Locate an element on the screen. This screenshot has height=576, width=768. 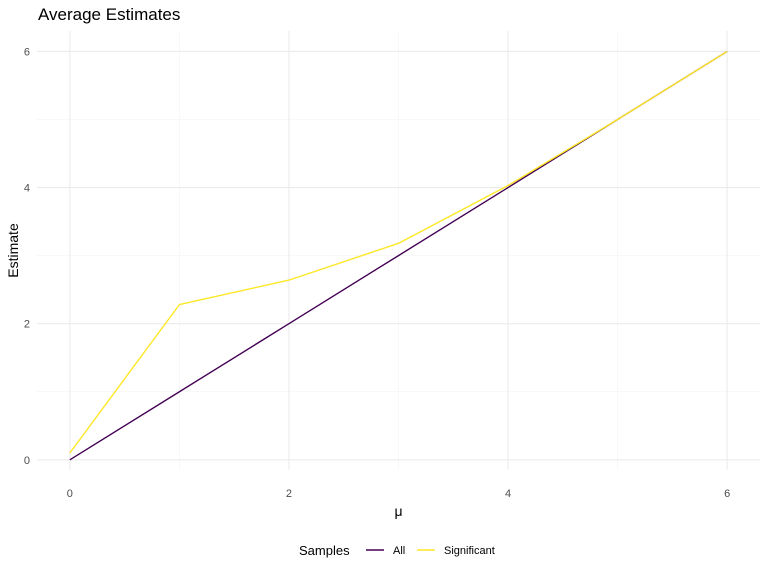
legend-label-all: All is located at coordinates (399, 551).